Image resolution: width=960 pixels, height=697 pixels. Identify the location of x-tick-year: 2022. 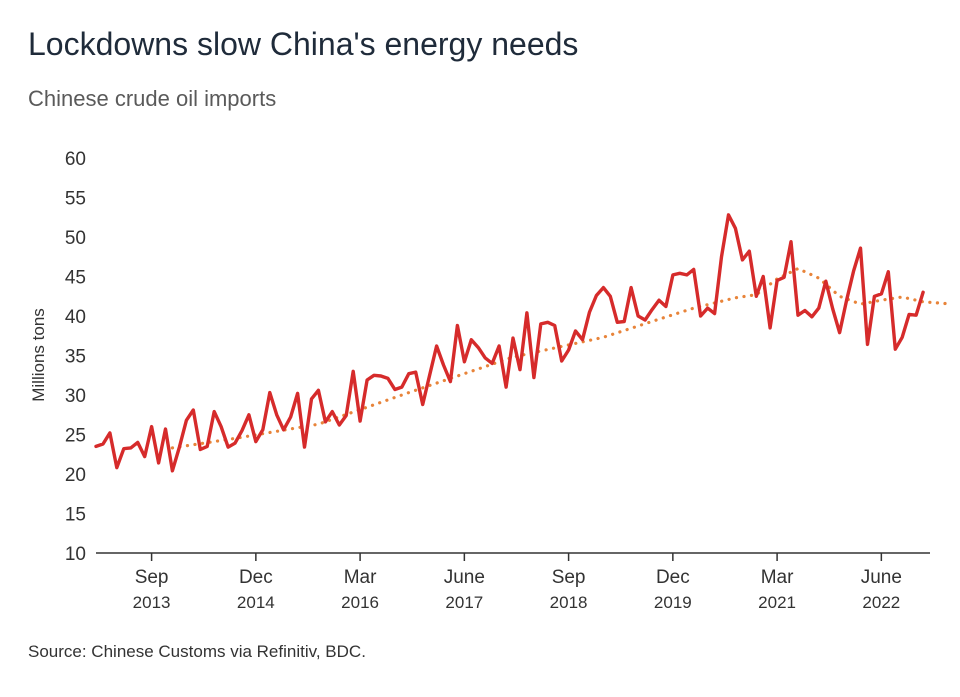
(881, 602).